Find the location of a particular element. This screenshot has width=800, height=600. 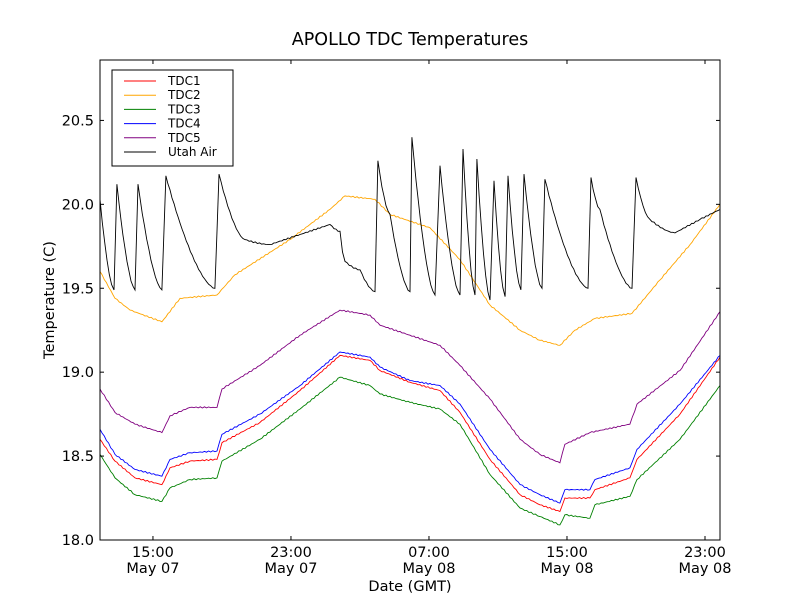

x-axis-label: Date (GMT) is located at coordinates (409, 587).